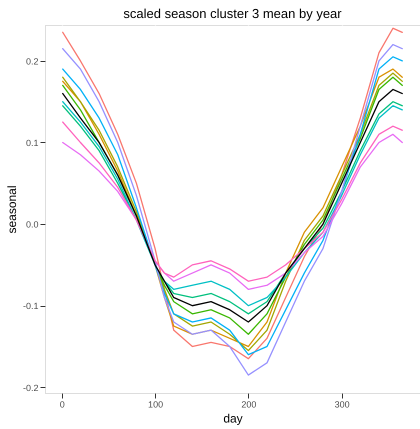  What do you see at coordinates (11, 209) in the screenshot?
I see `y-axis-title: seasonal` at bounding box center [11, 209].